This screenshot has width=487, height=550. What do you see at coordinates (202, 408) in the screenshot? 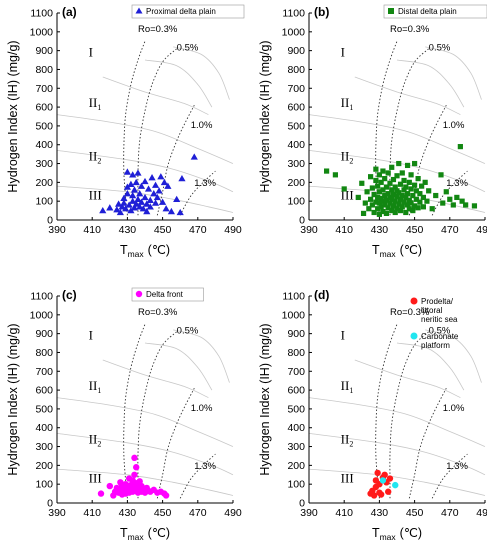
I see `ro-label: 1.0%` at bounding box center [202, 408].